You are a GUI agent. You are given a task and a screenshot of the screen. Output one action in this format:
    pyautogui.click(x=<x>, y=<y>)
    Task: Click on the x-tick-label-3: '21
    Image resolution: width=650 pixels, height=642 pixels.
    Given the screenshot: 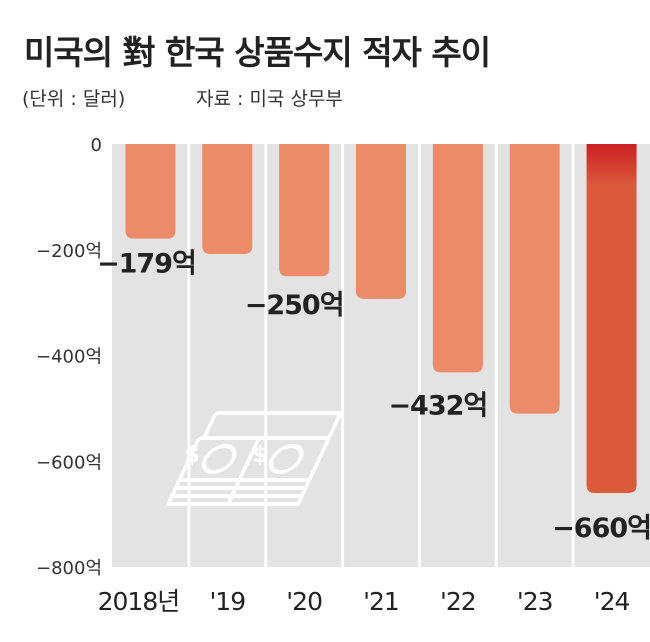 What is the action you would take?
    pyautogui.click(x=381, y=601)
    